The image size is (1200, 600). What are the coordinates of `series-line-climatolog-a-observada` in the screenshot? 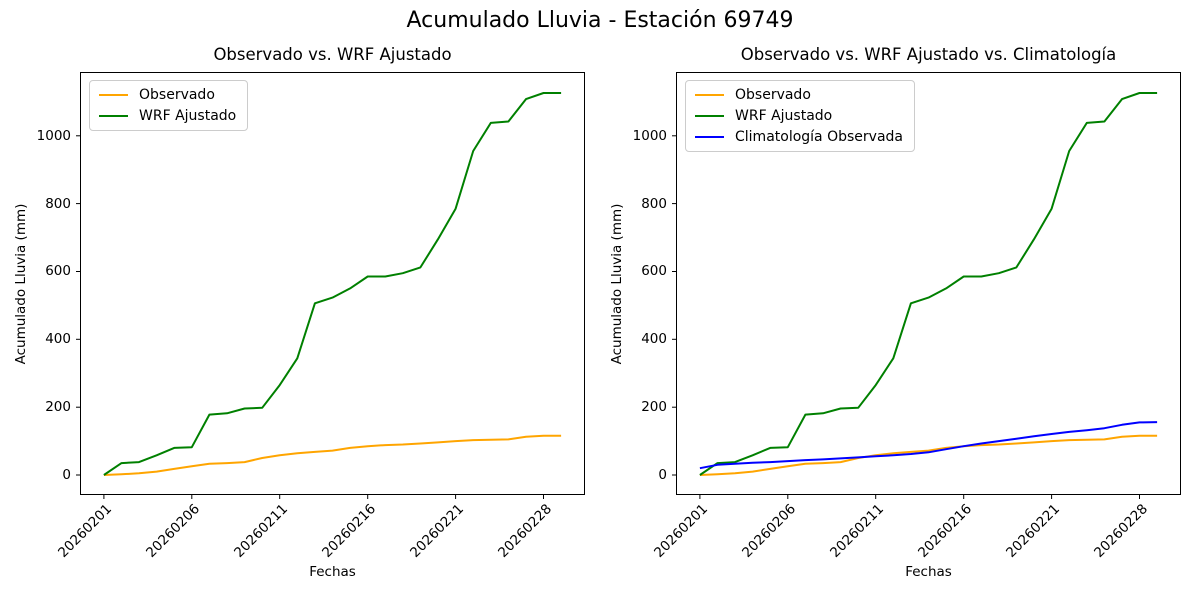 It's located at (928, 445).